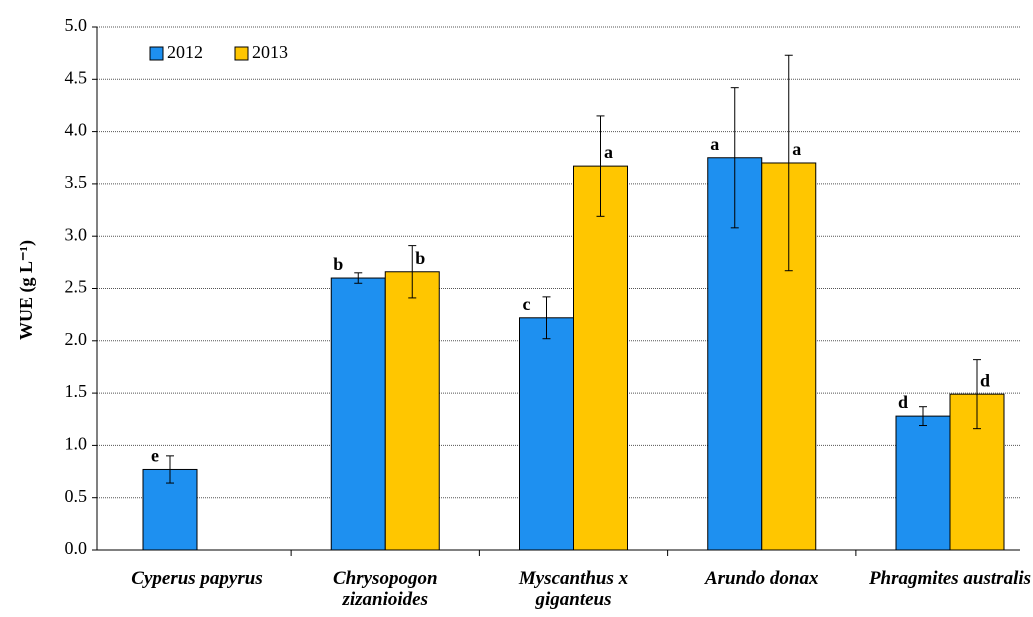 The height and width of the screenshot is (617, 1033). Describe the element at coordinates (76, 234) in the screenshot. I see `y-tick-label: 3.0` at that location.